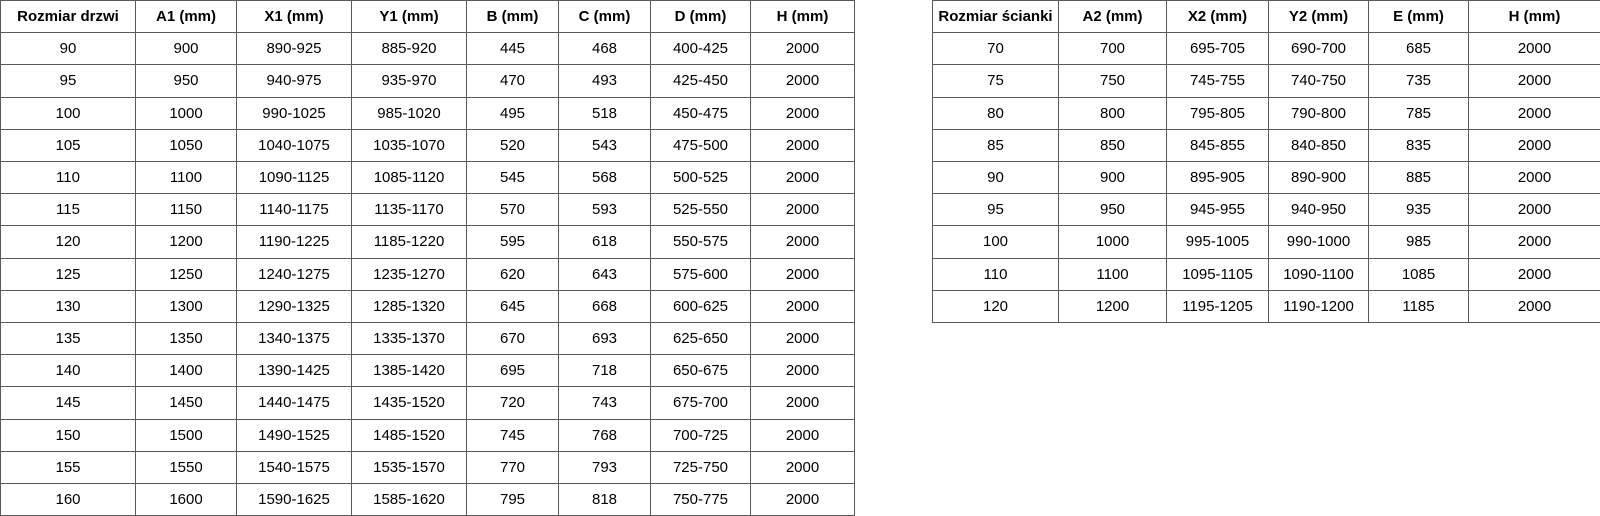 This screenshot has width=1600, height=516. What do you see at coordinates (68, 306) in the screenshot?
I see `doors-cell: 130` at bounding box center [68, 306].